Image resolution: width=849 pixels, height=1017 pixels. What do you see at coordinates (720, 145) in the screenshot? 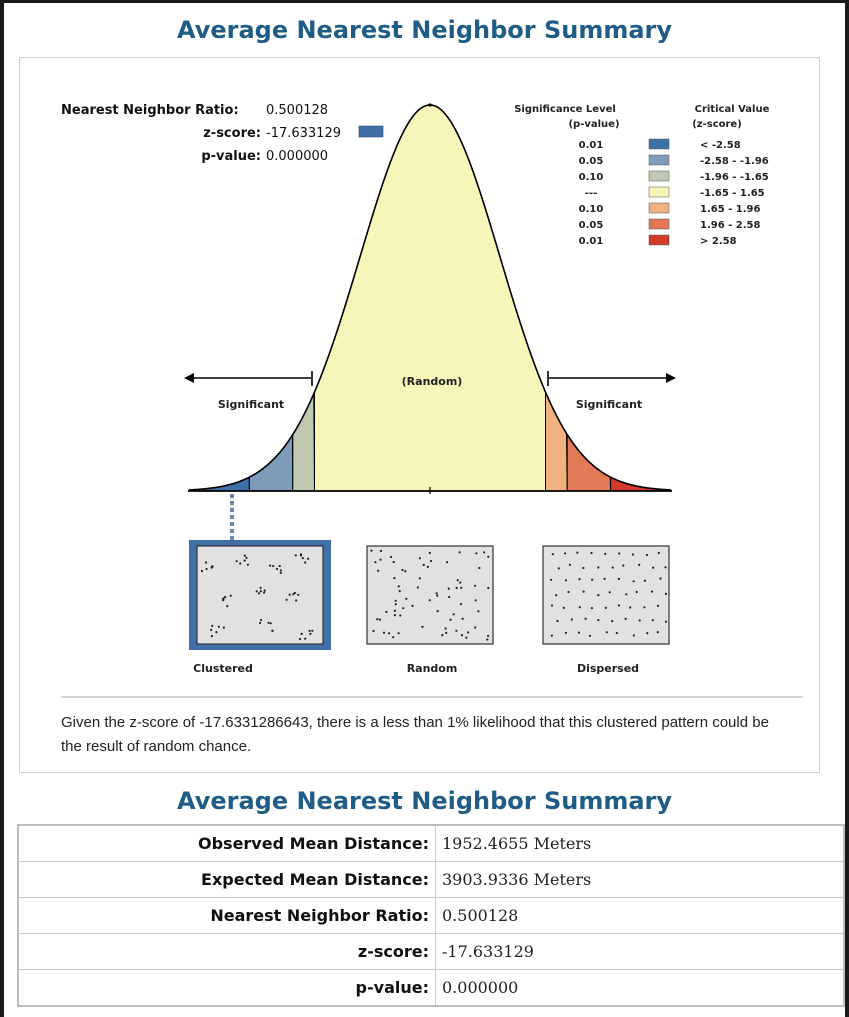
I see `legend-zscore: < -2.58` at bounding box center [720, 145].